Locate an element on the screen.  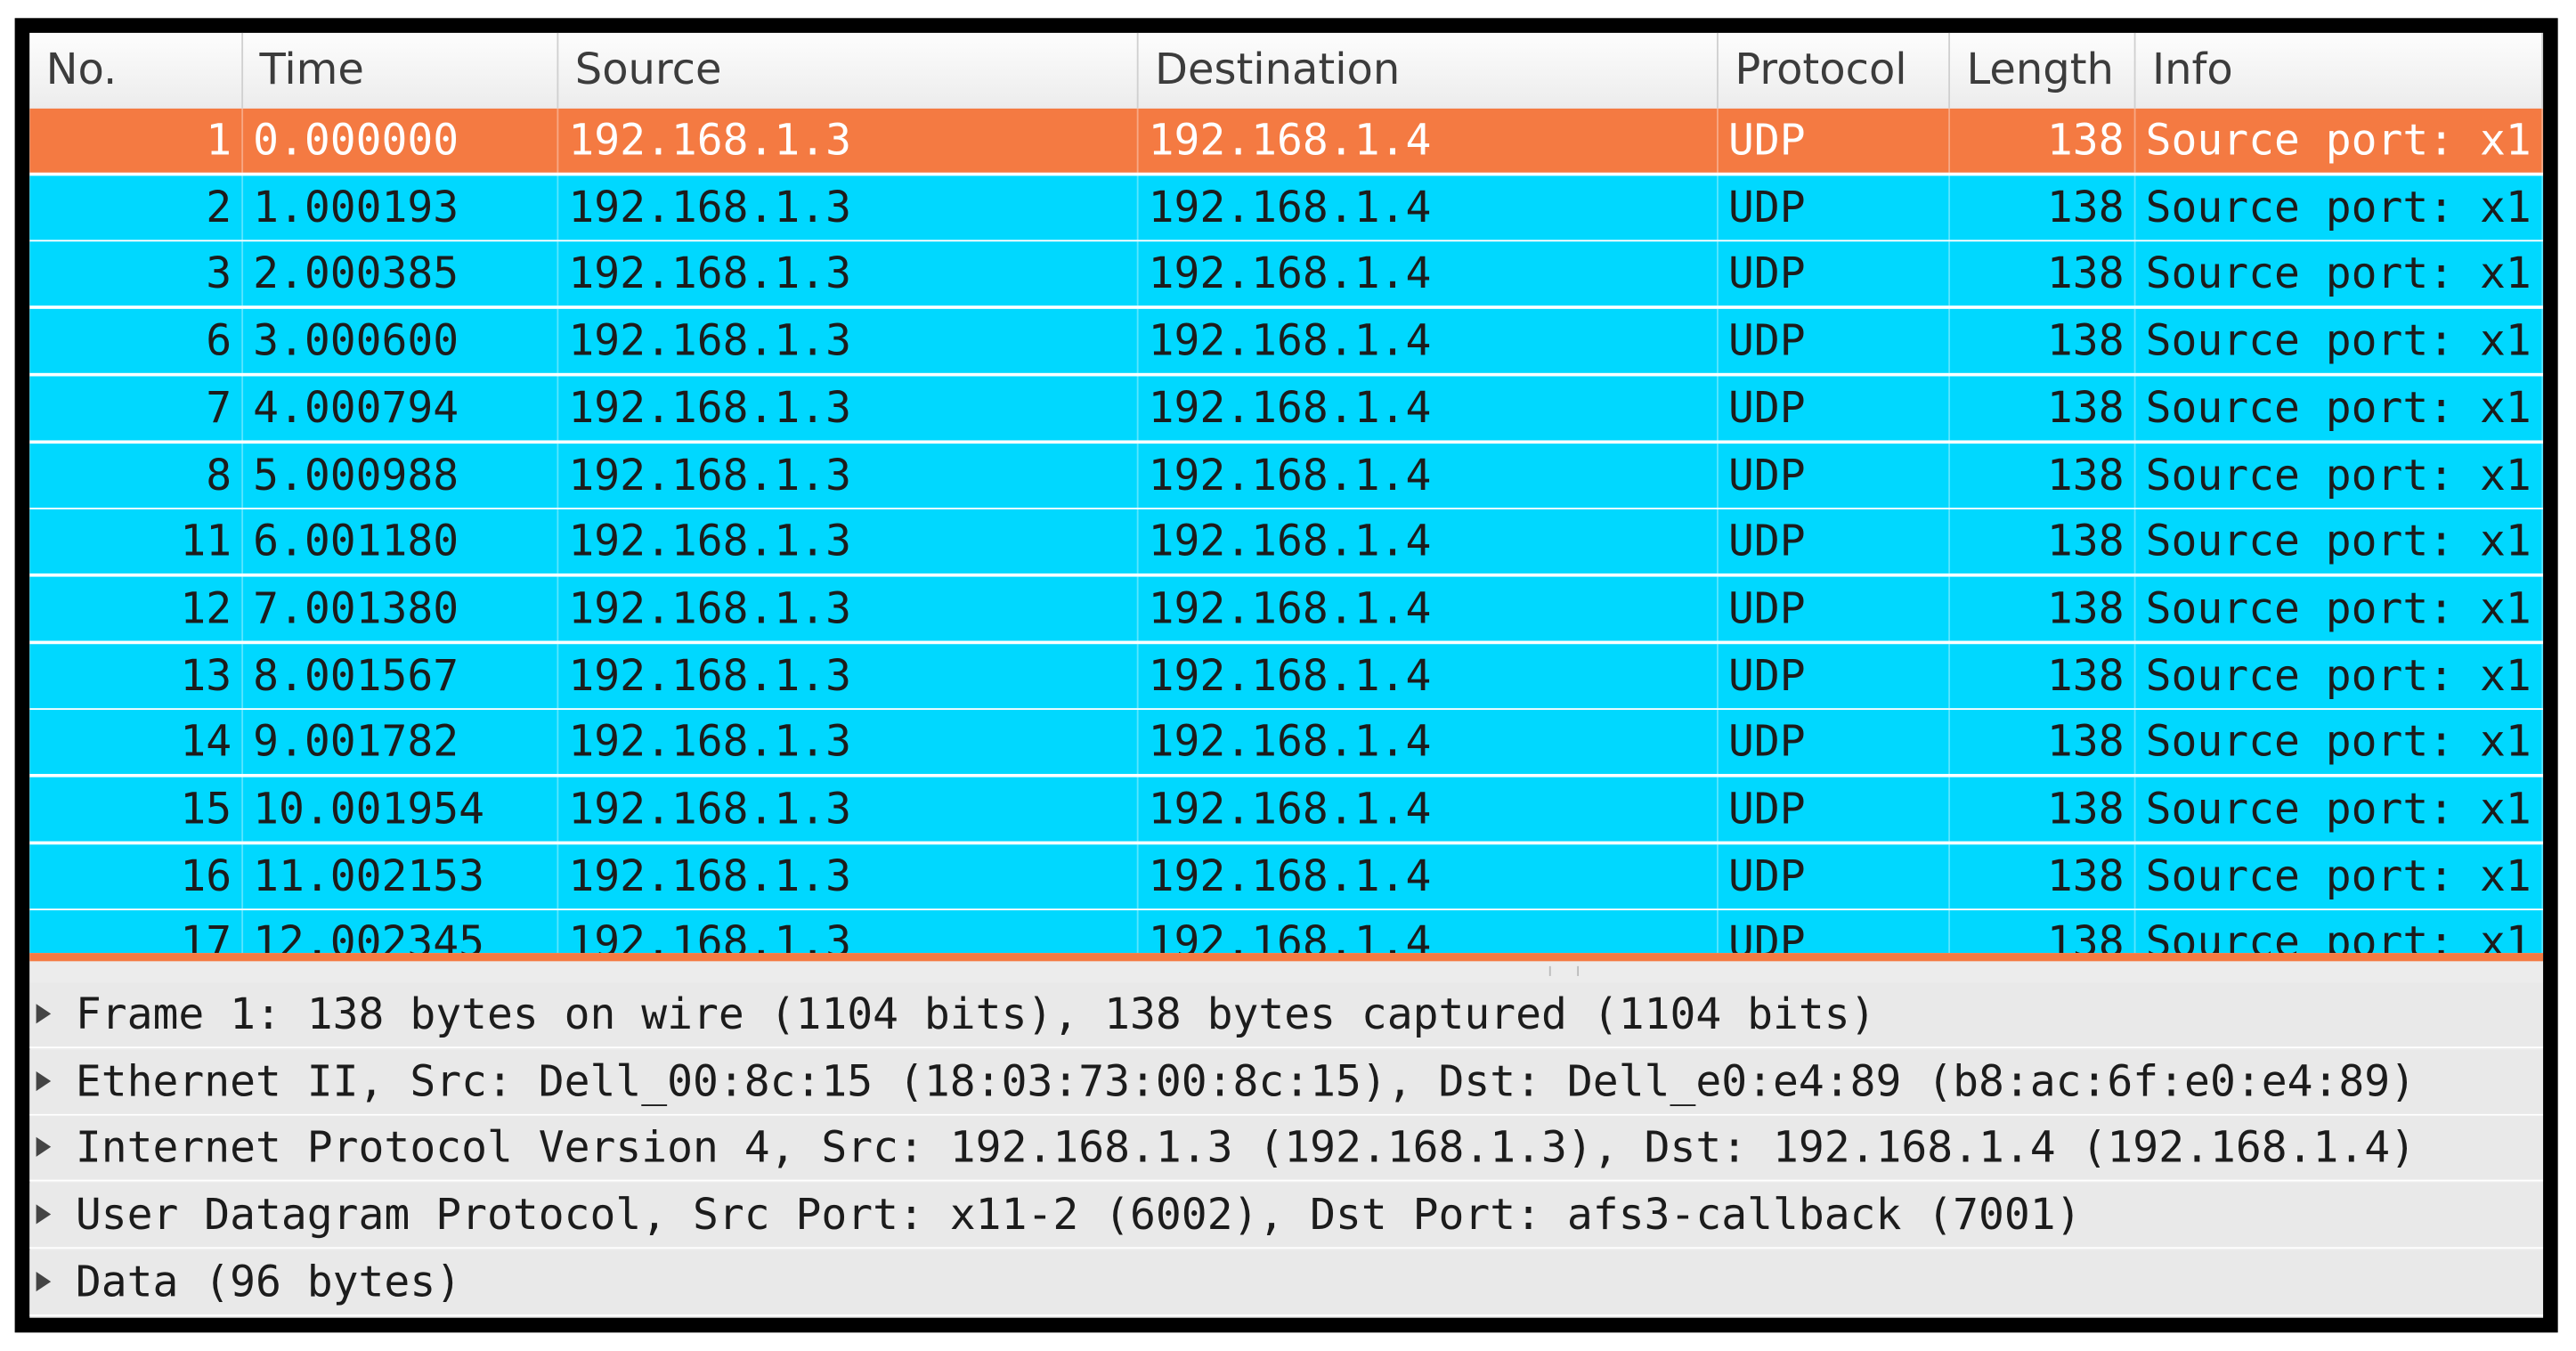
splitter-grip is located at coordinates (1564, 971).